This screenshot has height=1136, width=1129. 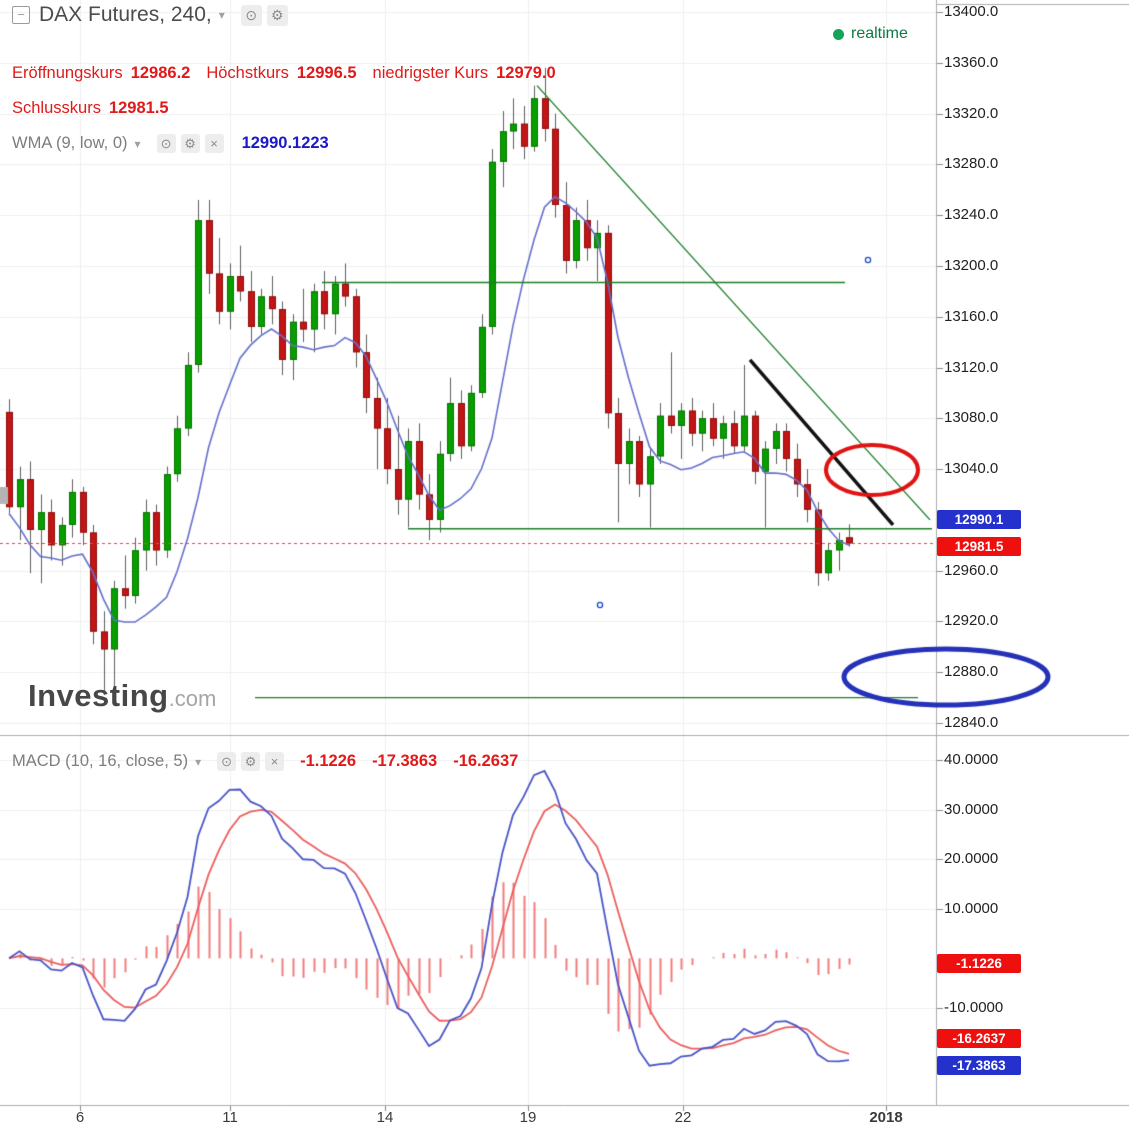 I want to click on wma-indicator-legend: WMA (9, low, 0) ▾ ⊙ ⚙ × 12990.1223, so click(x=170, y=143).